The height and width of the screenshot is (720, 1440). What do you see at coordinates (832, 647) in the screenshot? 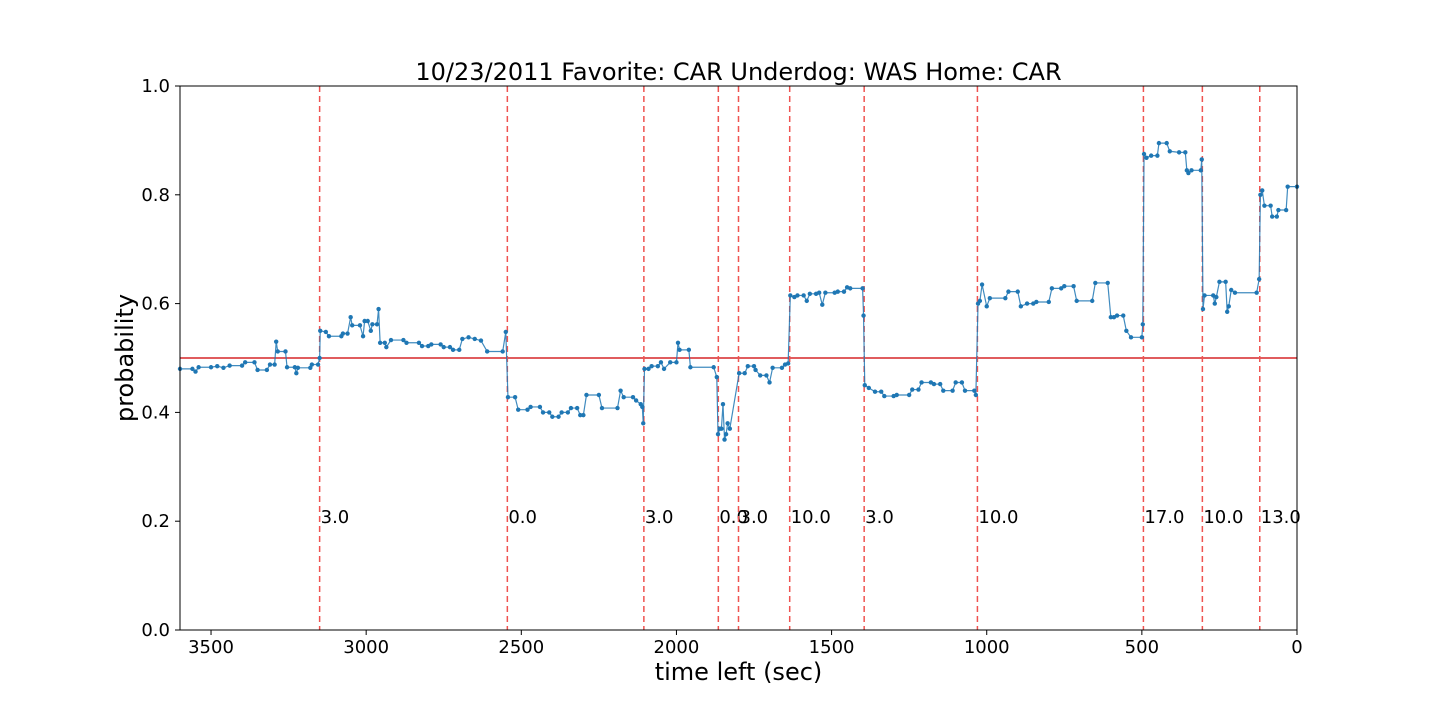
I see `x-tick-label: 1500` at bounding box center [832, 647].